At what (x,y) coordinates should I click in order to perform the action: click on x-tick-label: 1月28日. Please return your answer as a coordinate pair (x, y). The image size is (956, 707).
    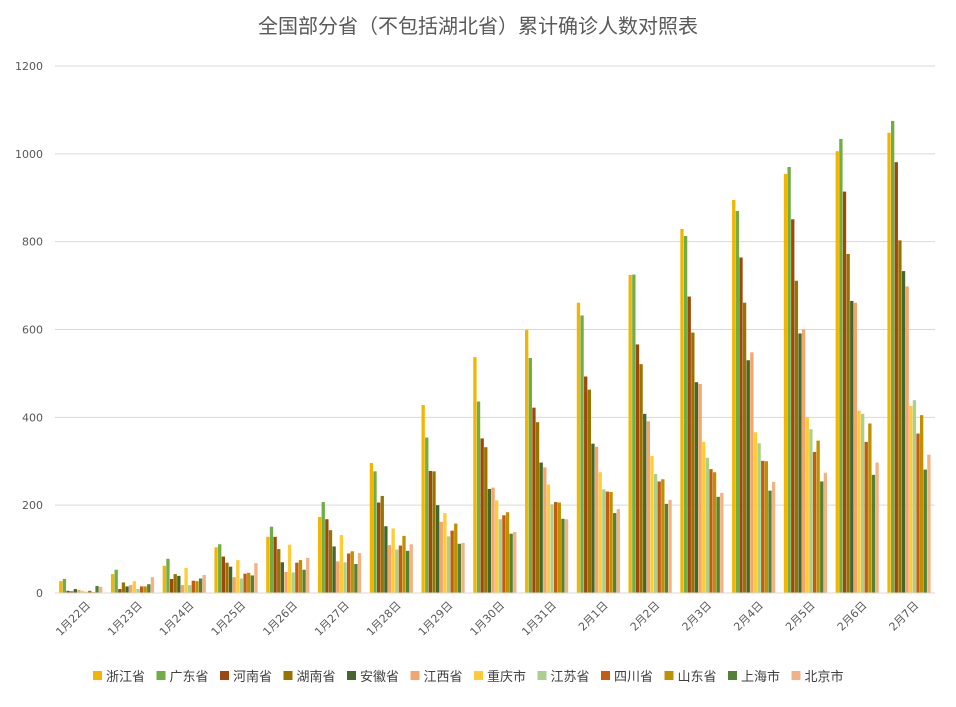
    Looking at the image, I should click on (384, 619).